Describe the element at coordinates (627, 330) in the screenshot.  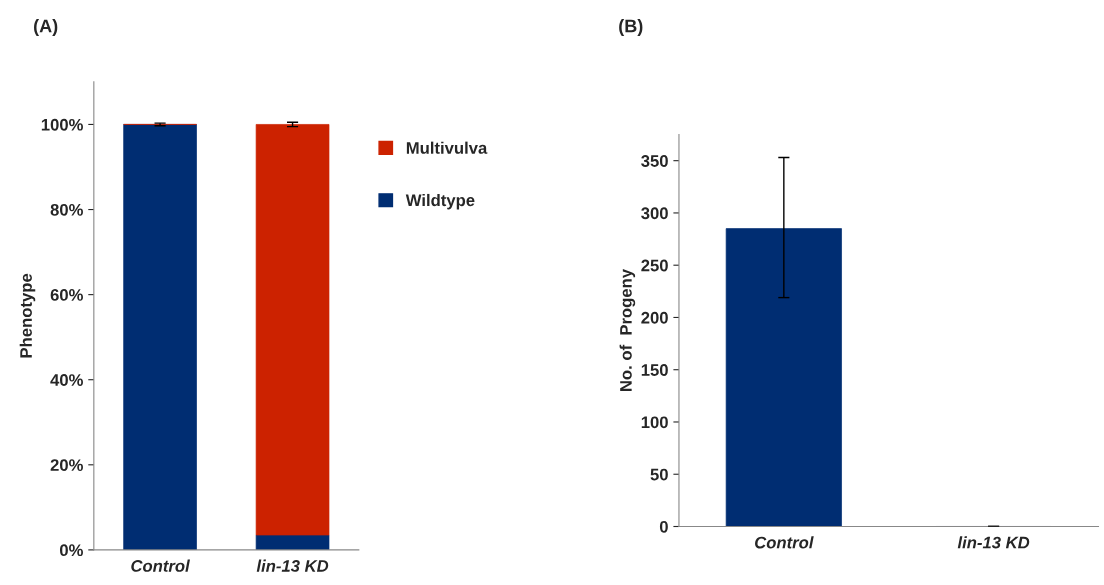
I see `y-axis-title: No. of Progeny` at that location.